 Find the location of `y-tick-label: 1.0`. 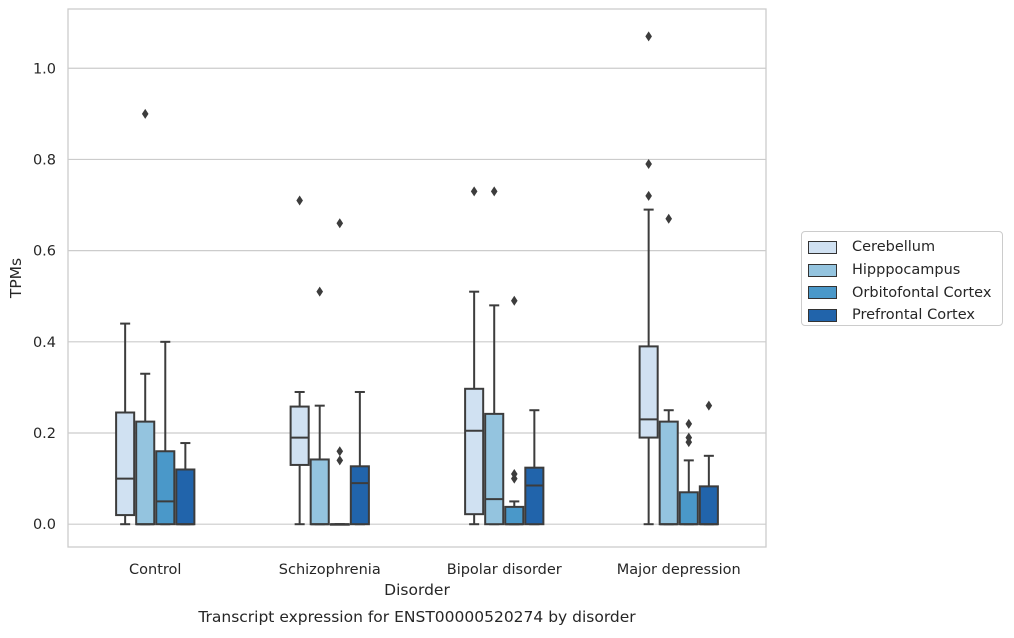

y-tick-label: 1.0 is located at coordinates (44, 69).